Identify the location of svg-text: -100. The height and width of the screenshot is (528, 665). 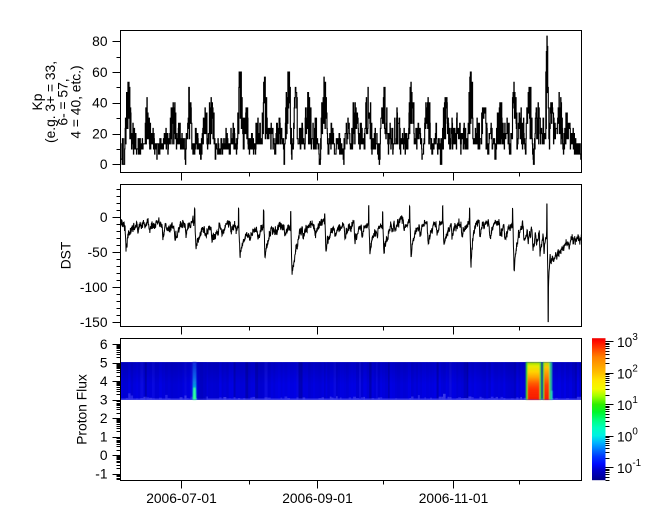
(94, 287).